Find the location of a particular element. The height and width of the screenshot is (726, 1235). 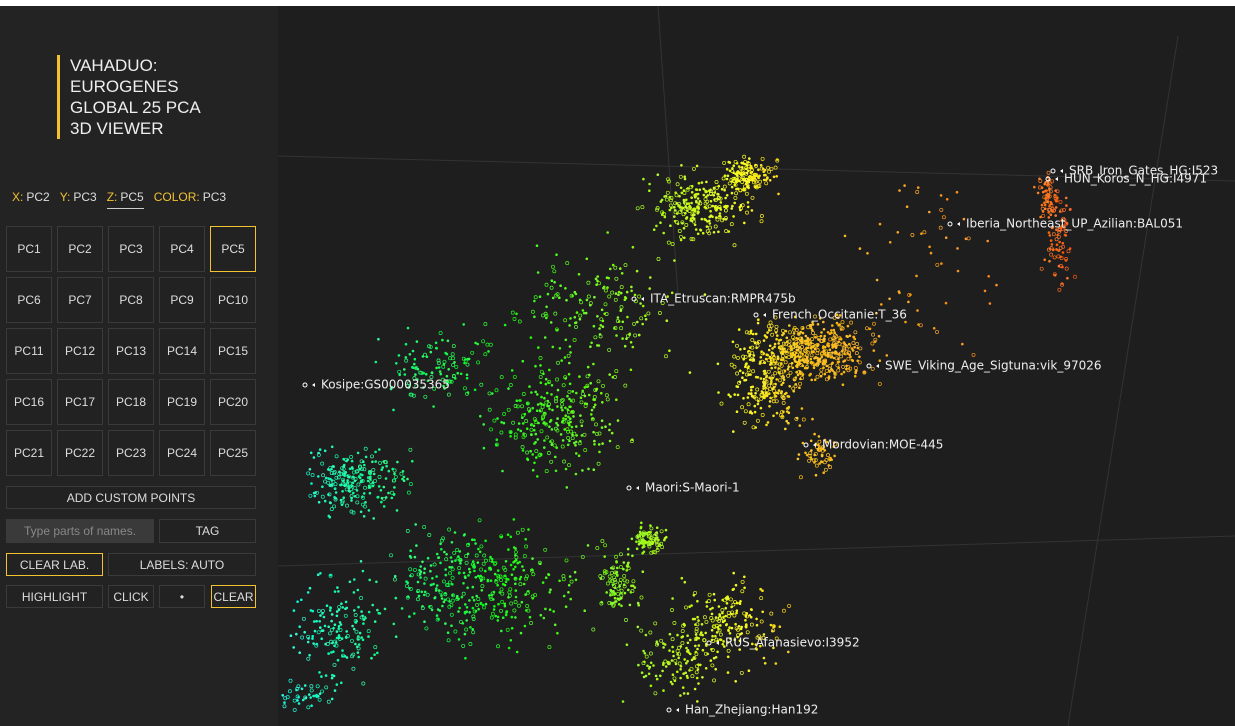

point-label: Mordovian:MOE-445 is located at coordinates (882, 445).